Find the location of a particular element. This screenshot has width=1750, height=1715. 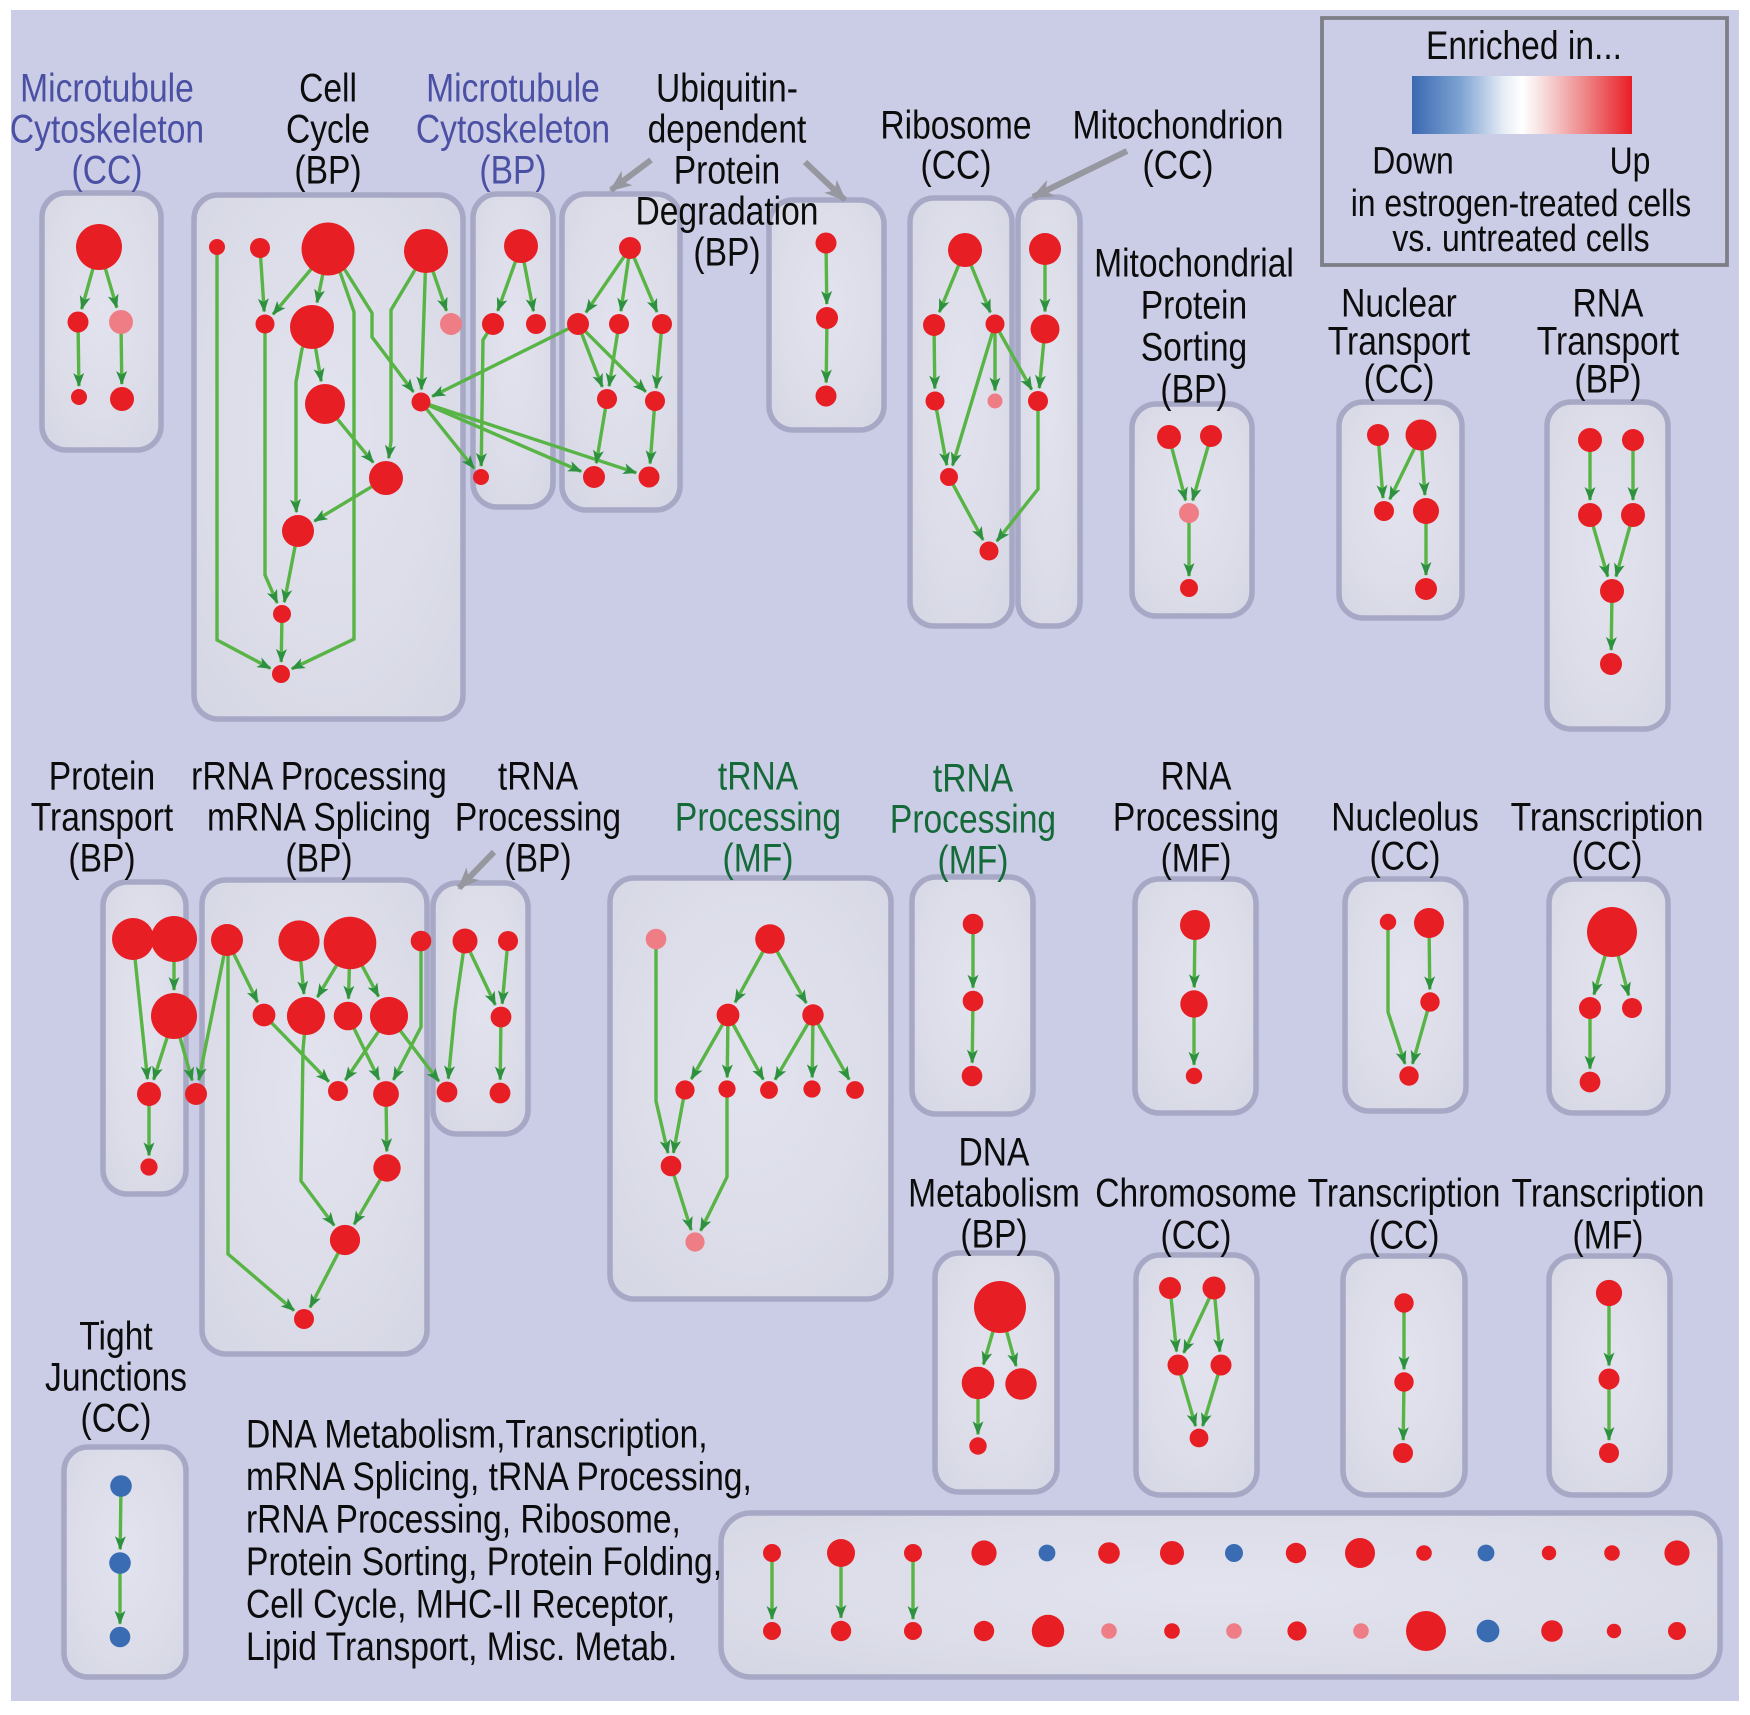

svg-text: Cycle is located at coordinates (328, 129).